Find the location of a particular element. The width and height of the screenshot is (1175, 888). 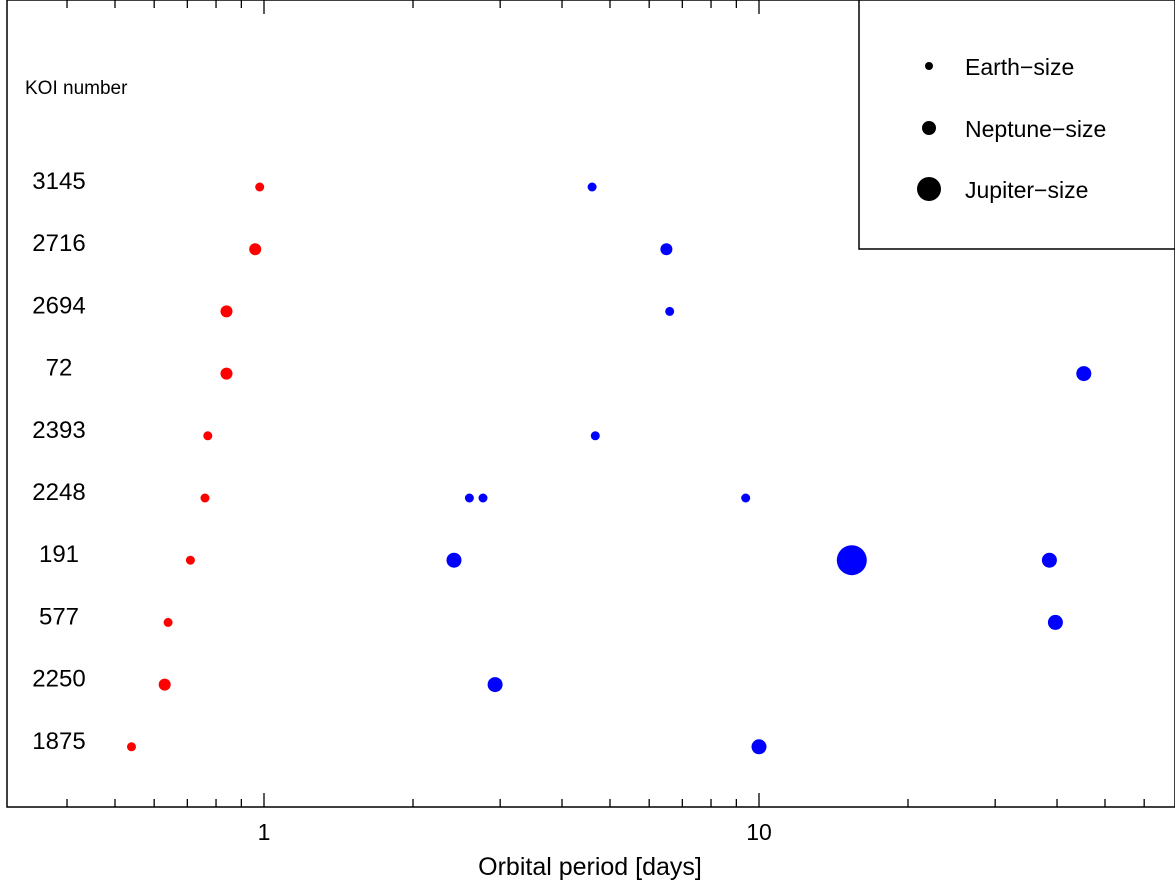

koi-label: 2248 is located at coordinates (58, 492).